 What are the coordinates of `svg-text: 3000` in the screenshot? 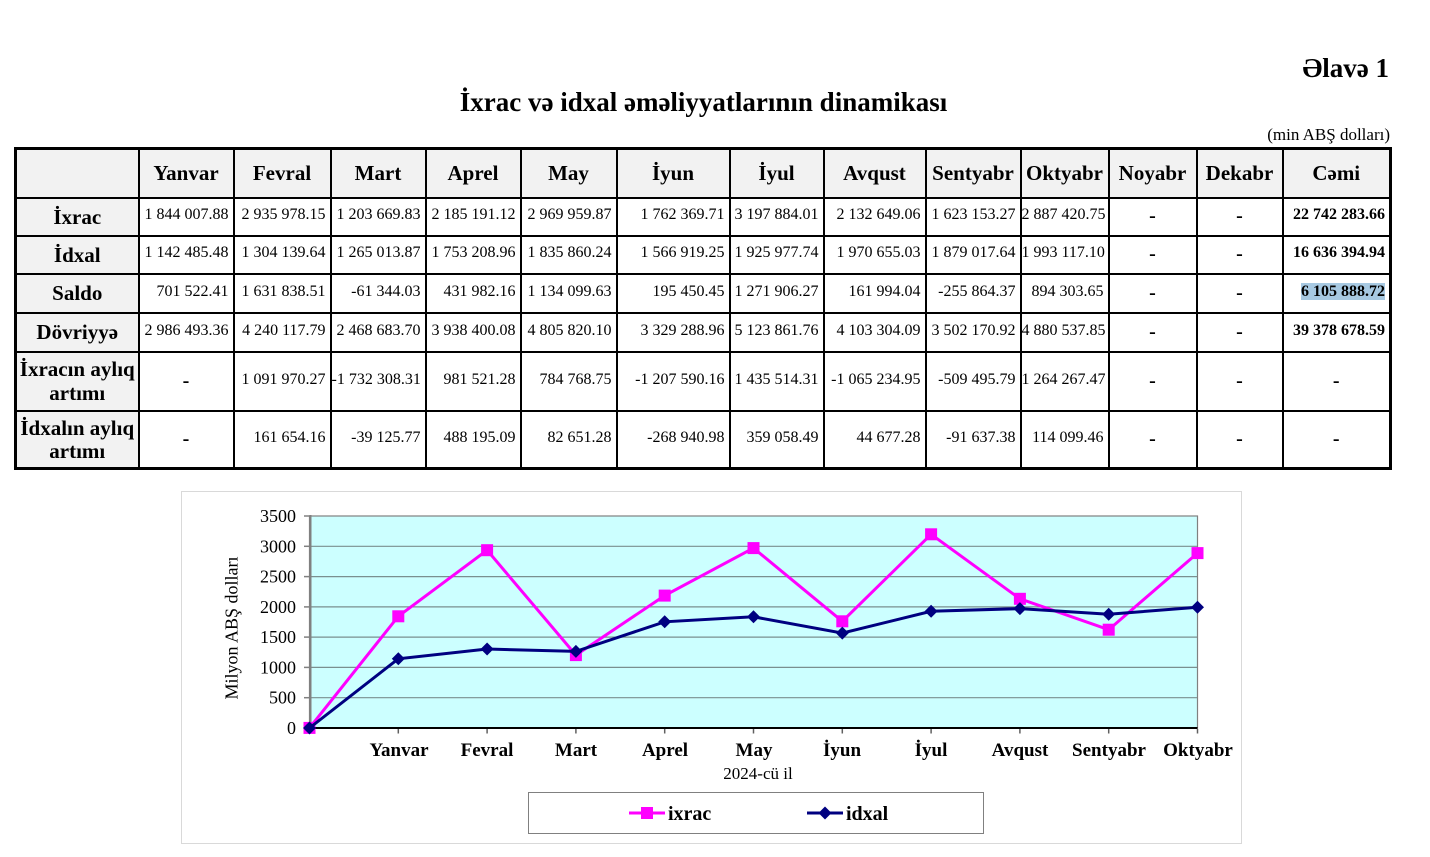 It's located at (278, 546).